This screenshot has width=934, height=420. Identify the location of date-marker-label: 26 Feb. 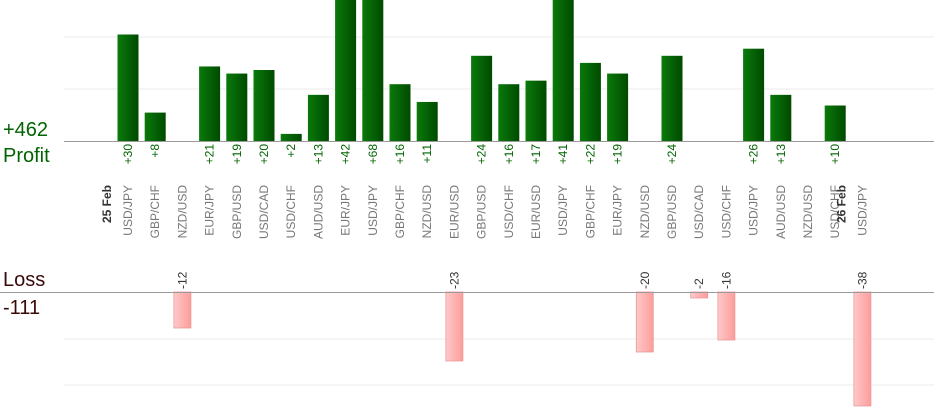
(841, 204).